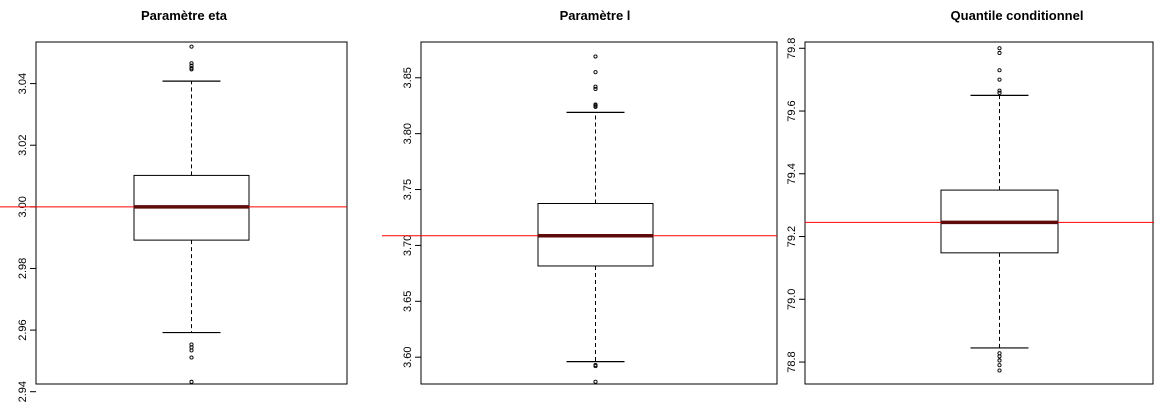  Describe the element at coordinates (1017, 15) in the screenshot. I see `chart-title: Quantile conditionnel` at that location.